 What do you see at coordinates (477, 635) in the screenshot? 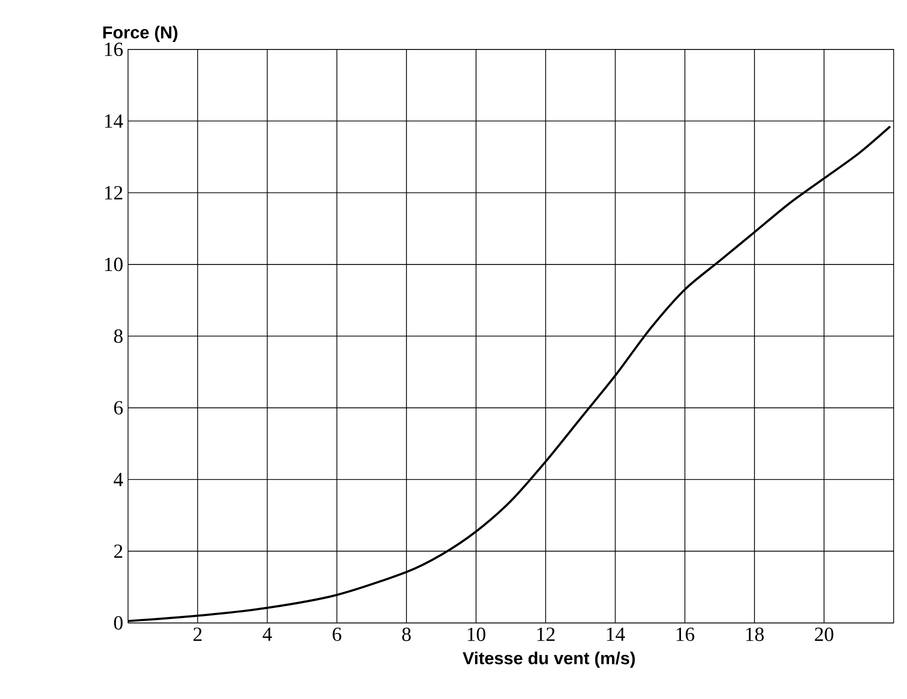
I see `x-tick-label: 10` at bounding box center [477, 635].